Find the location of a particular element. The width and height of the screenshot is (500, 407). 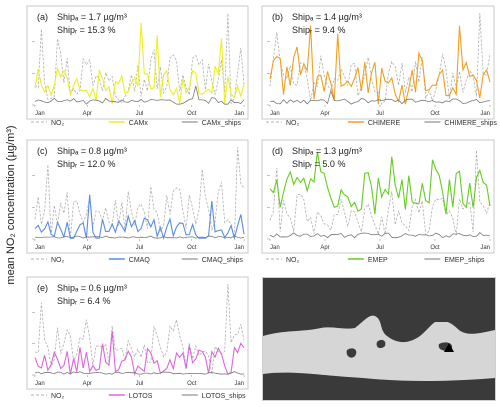

ship-absolute-annotation: Shipₐ = 1.3 µg/m³ is located at coordinates (327, 151).